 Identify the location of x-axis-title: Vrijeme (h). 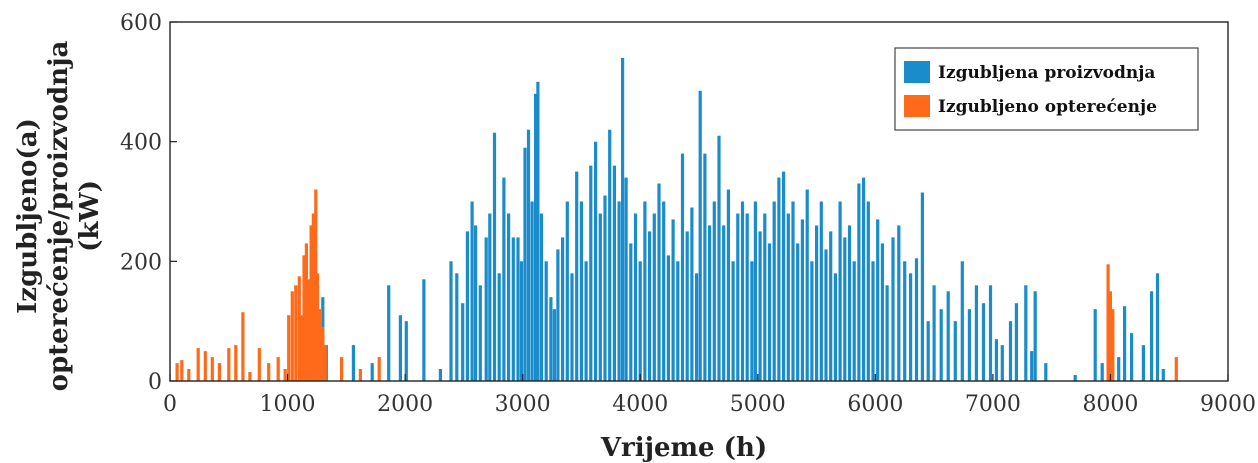
(683, 448).